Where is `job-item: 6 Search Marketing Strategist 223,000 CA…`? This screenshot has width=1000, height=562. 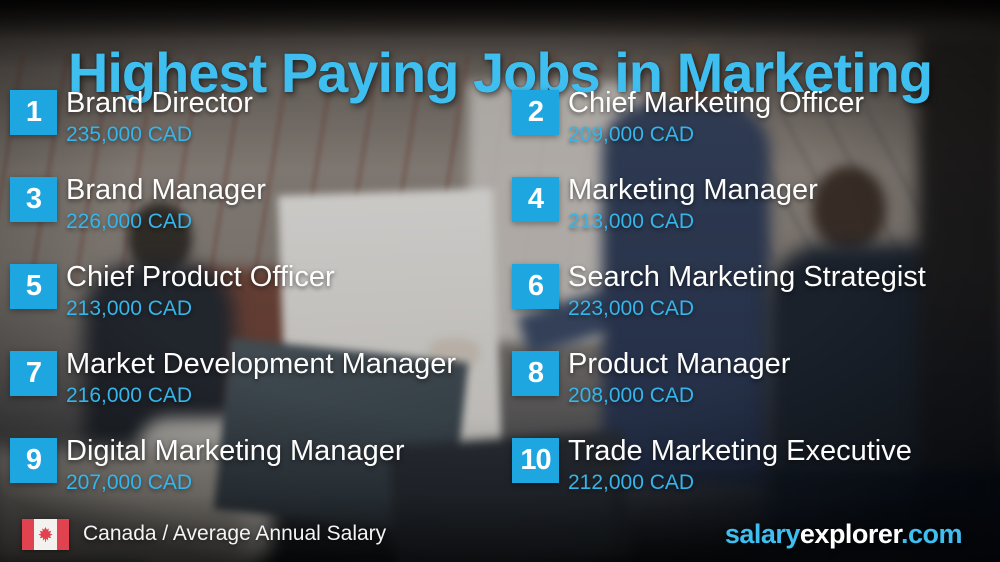
job-item: 6 Search Marketing Strategist 223,000 CA… is located at coordinates (752, 305).